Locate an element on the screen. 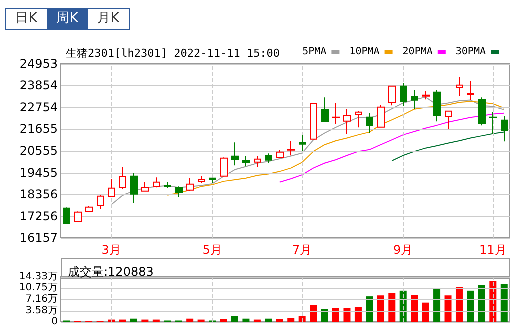 The image size is (516, 330). x-tick-label: 7月 is located at coordinates (302, 250).